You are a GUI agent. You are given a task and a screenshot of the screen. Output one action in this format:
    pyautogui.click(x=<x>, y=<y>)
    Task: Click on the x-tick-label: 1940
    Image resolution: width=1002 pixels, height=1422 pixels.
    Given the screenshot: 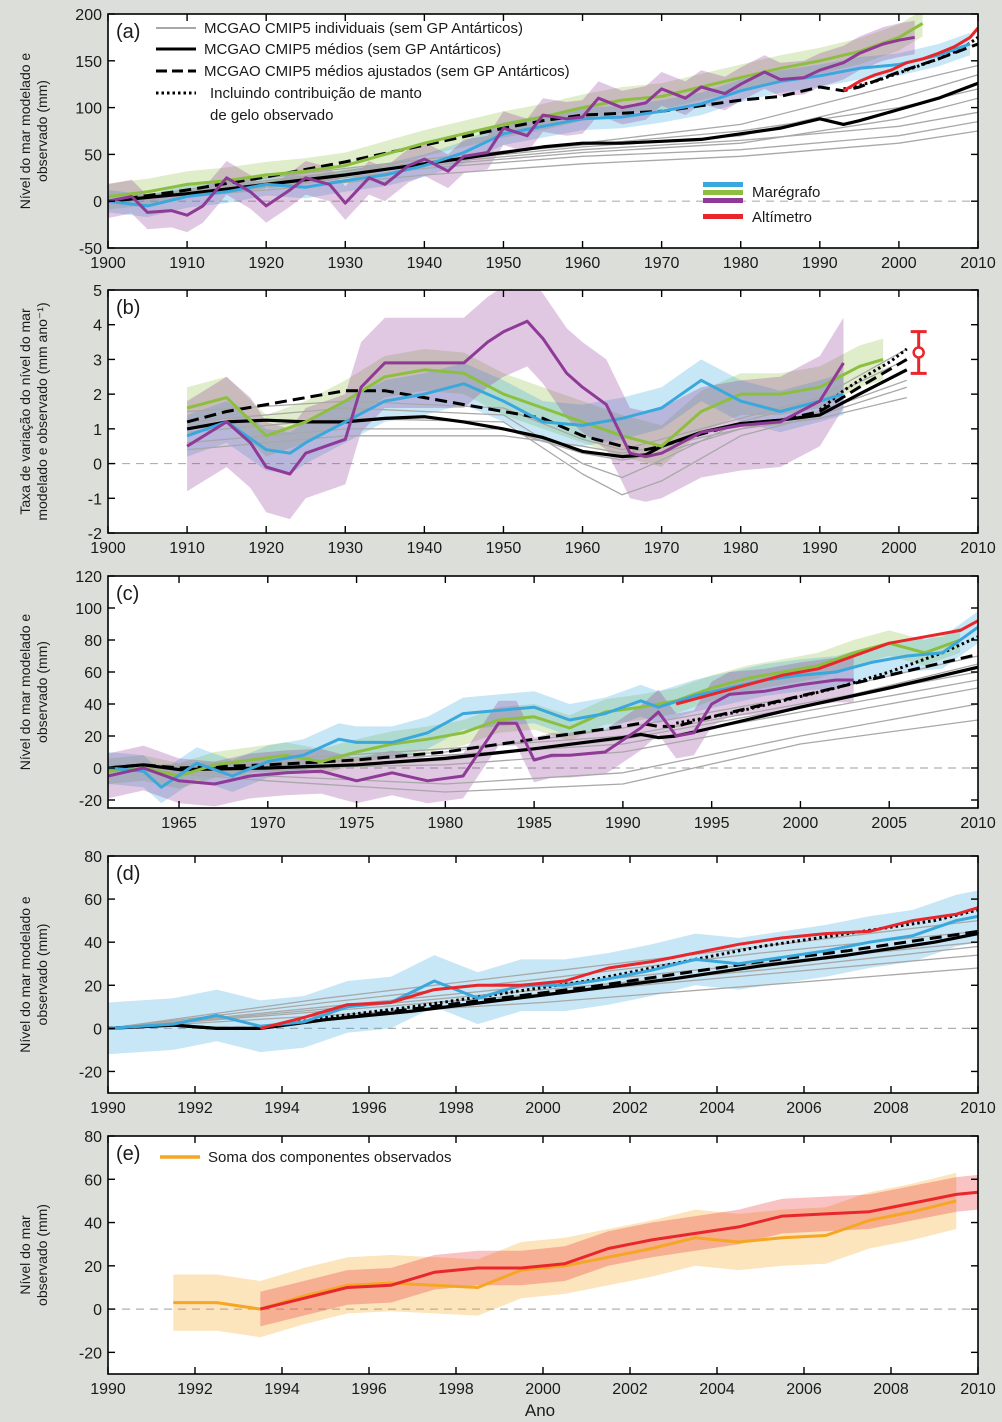 What is the action you would take?
    pyautogui.click(x=425, y=263)
    